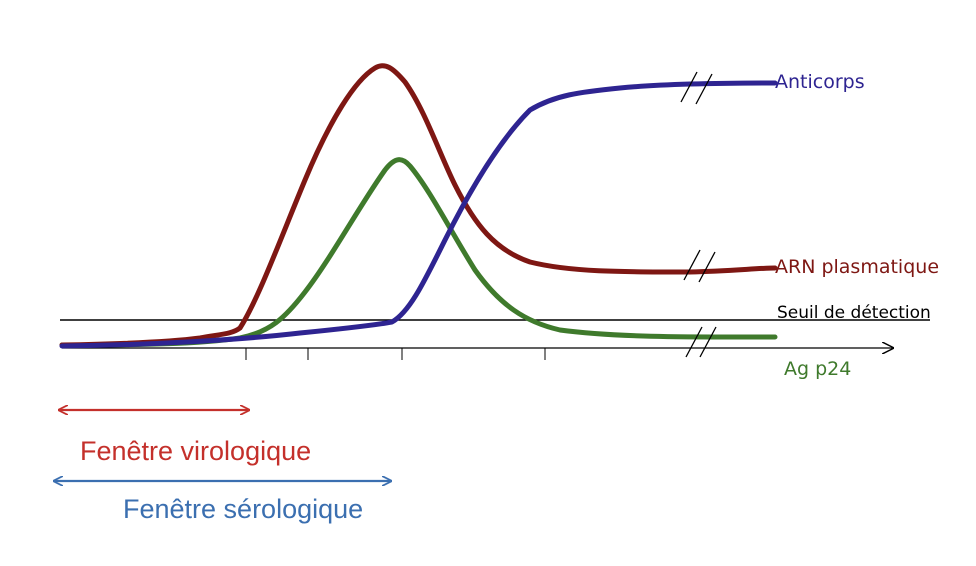 Image resolution: width=976 pixels, height=566 pixels. What do you see at coordinates (243, 509) in the screenshot?
I see `serologic-window-label: Fenêtre sérologique` at bounding box center [243, 509].